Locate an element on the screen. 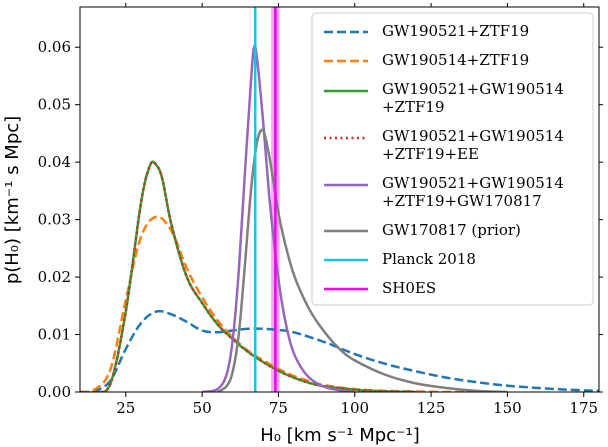 The width and height of the screenshot is (608, 447). y-tick-label: 0.06 is located at coordinates (54, 47).